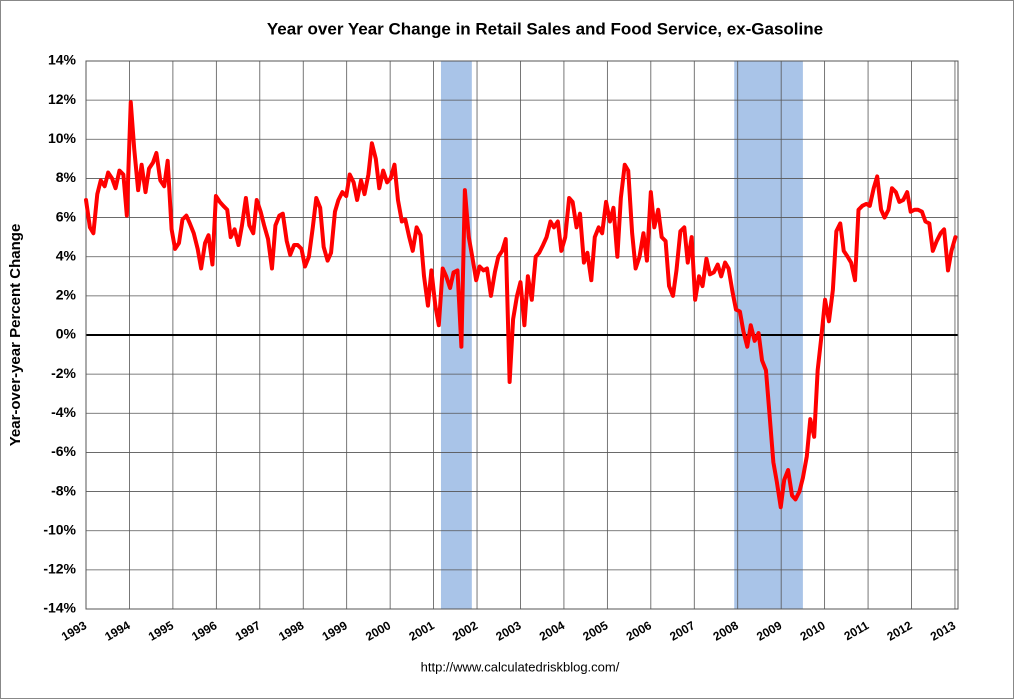 This screenshot has width=1014, height=699. What do you see at coordinates (15, 335) in the screenshot?
I see `y-axis-label: Year-over-year Percent Change` at bounding box center [15, 335].